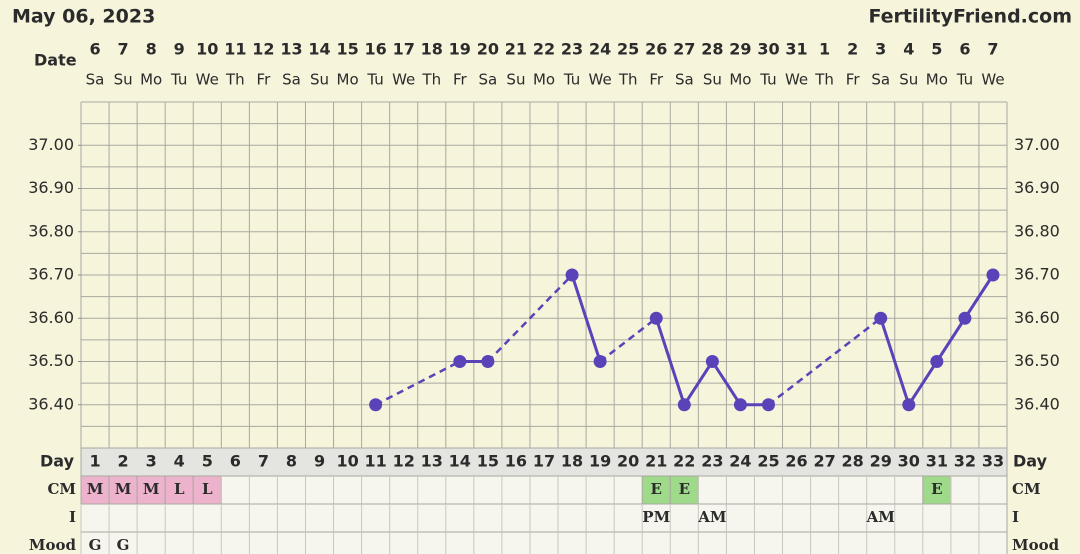 The height and width of the screenshot is (554, 1080). Describe the element at coordinates (544, 49) in the screenshot. I see `date: 22` at that location.